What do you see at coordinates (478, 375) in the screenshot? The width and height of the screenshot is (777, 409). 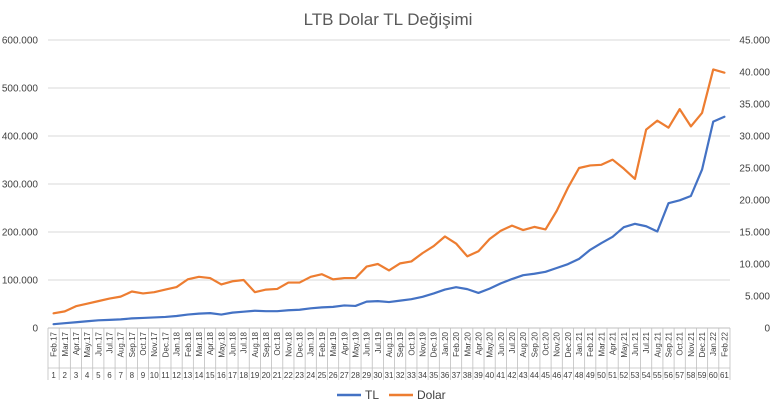 I see `x-index-label: 39` at bounding box center [478, 375].